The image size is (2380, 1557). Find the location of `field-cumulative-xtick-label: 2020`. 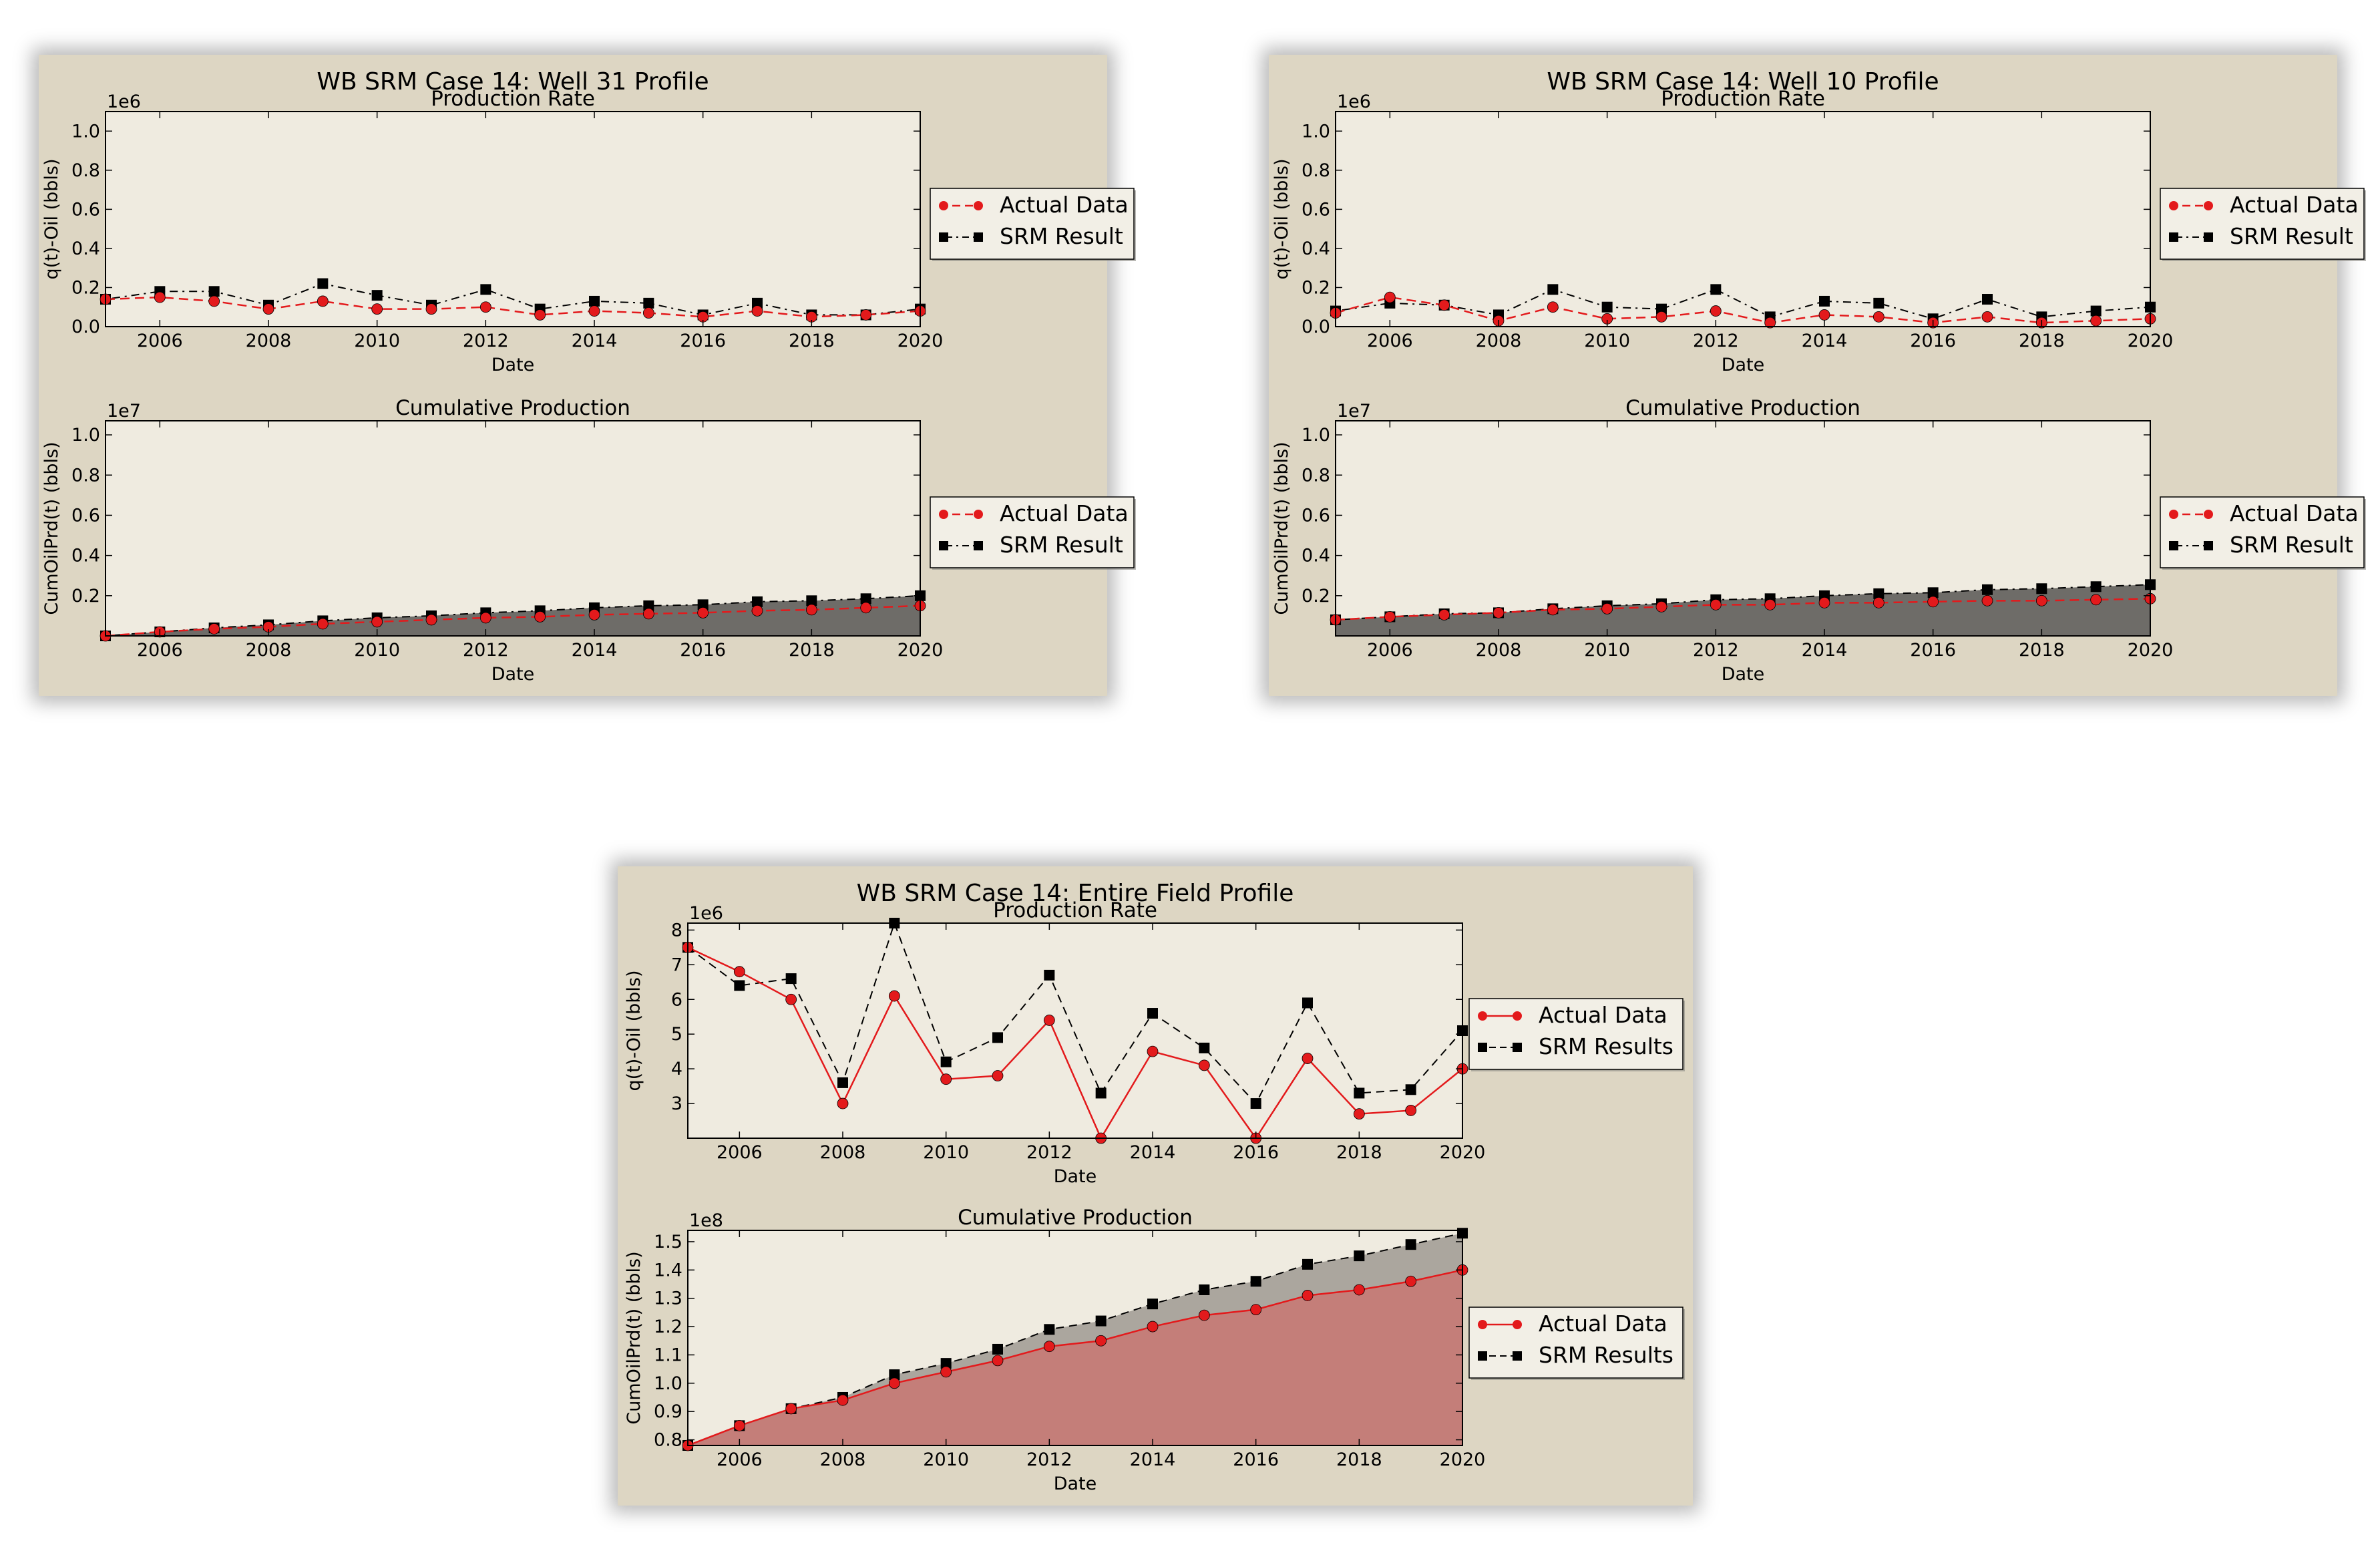

field-cumulative-xtick-label: 2020 is located at coordinates (1463, 1459).